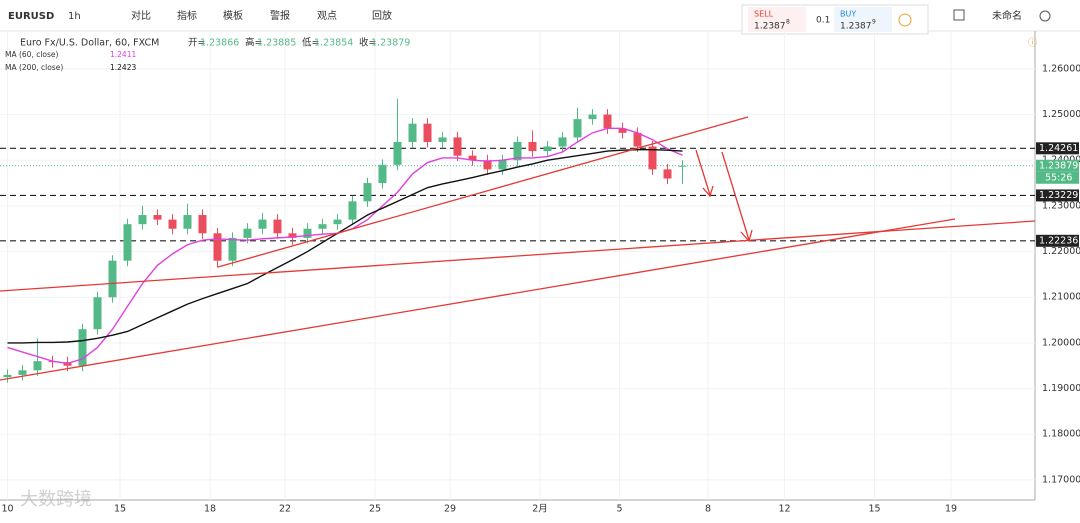  I want to click on settings-icon, so click(1045, 16).